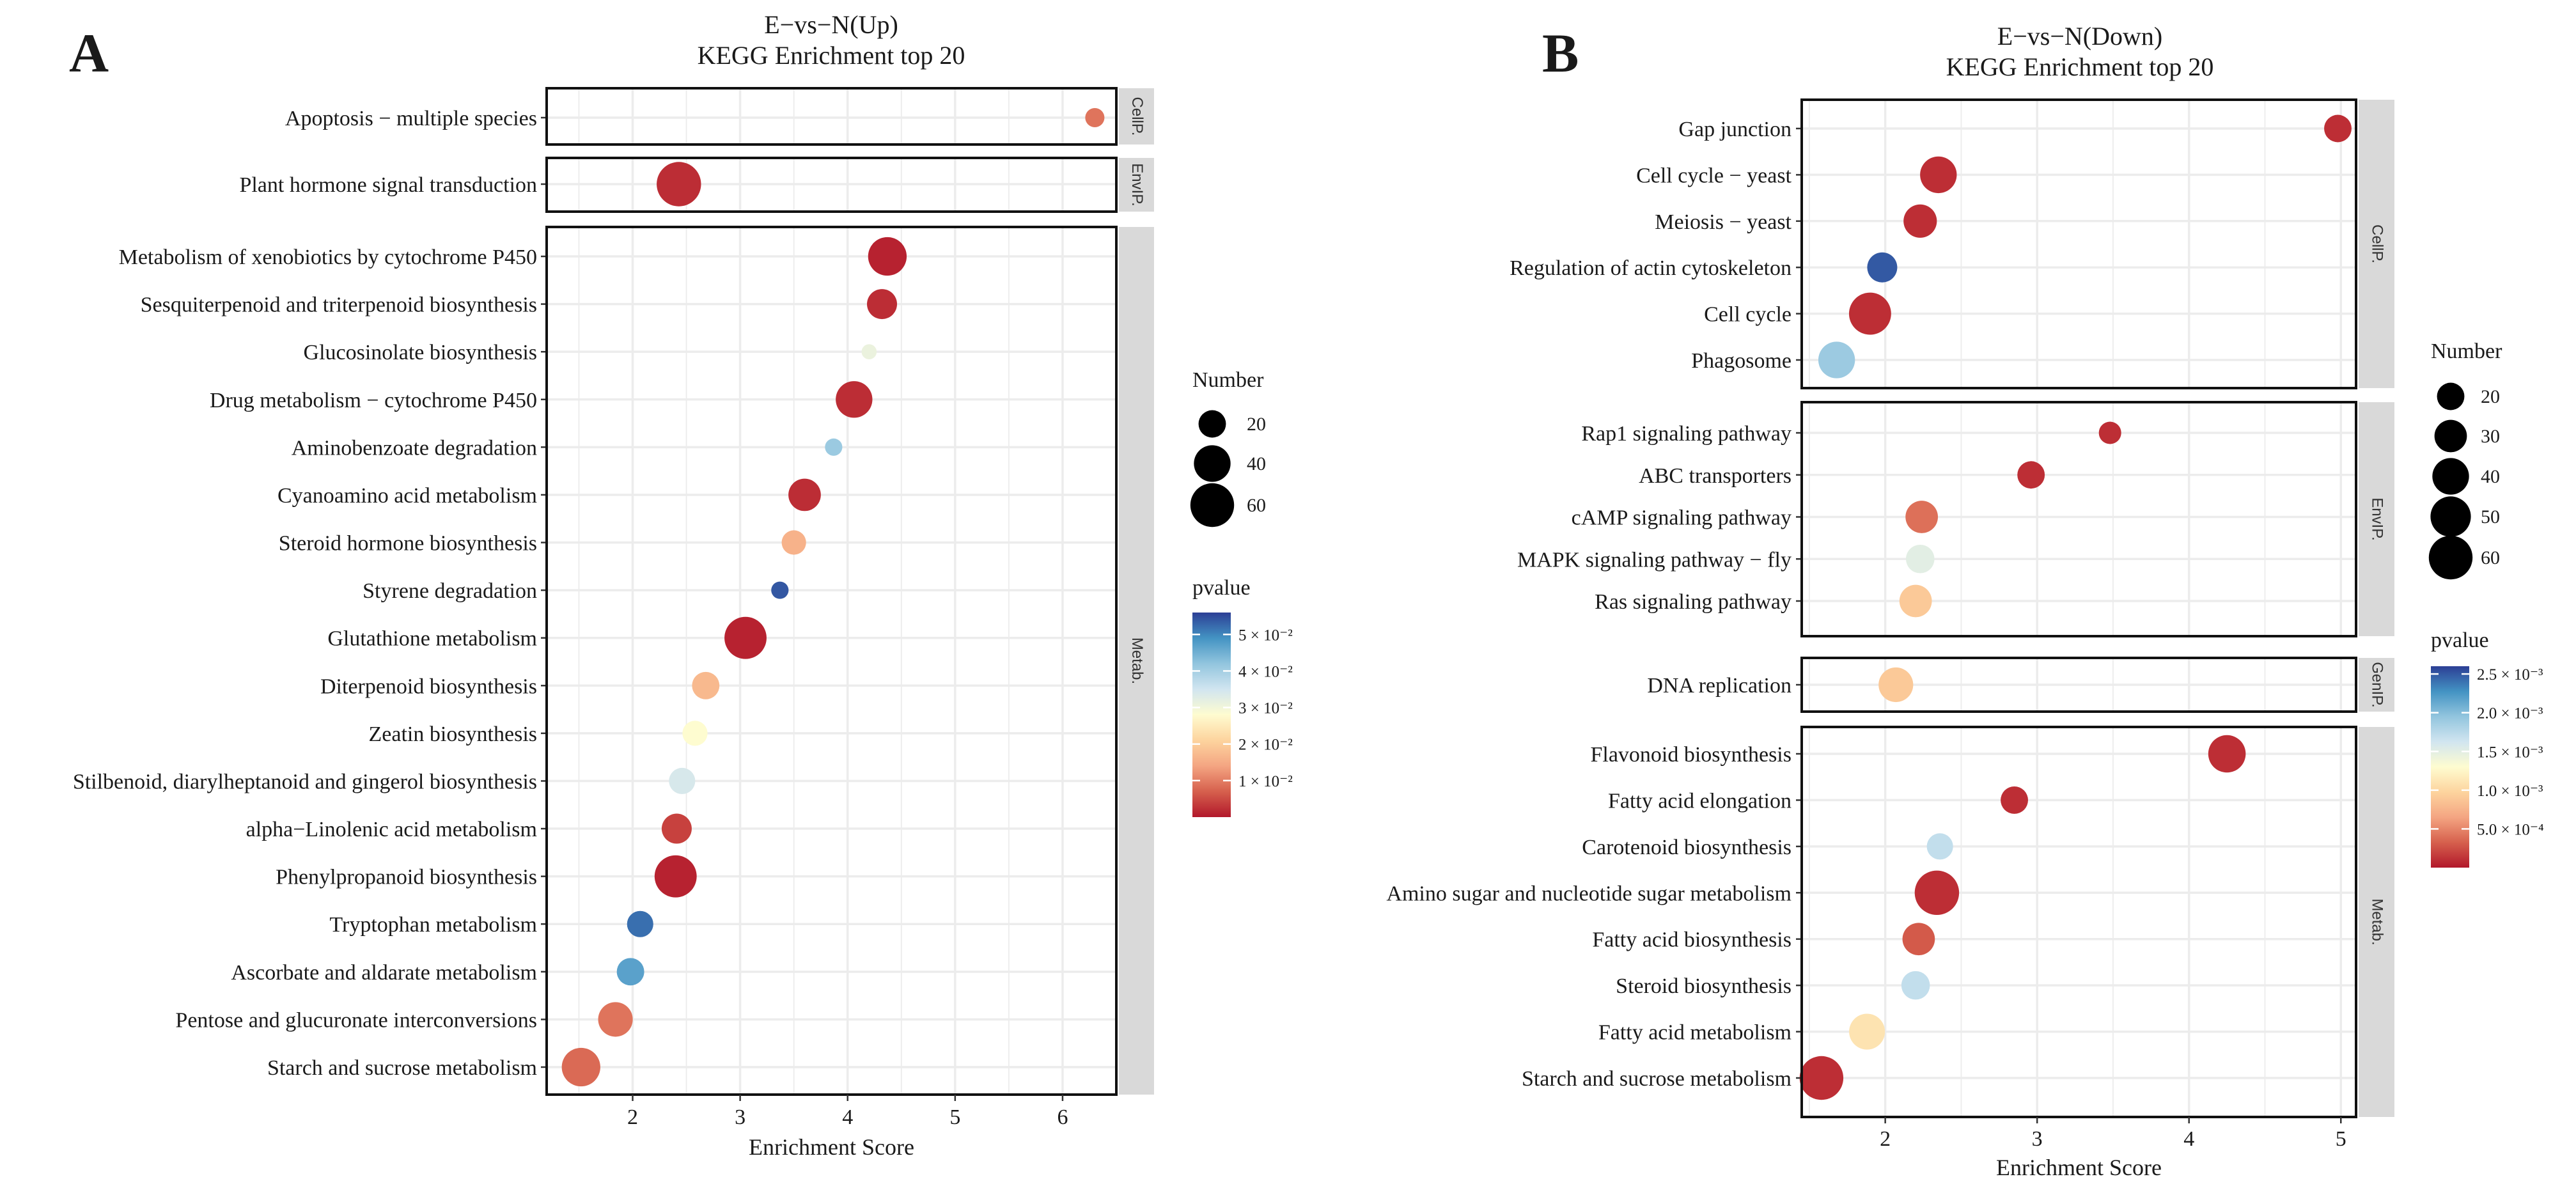 The width and height of the screenshot is (2576, 1179). What do you see at coordinates (1699, 801) in the screenshot?
I see `y-tick-label: Fatty acid elongation` at bounding box center [1699, 801].